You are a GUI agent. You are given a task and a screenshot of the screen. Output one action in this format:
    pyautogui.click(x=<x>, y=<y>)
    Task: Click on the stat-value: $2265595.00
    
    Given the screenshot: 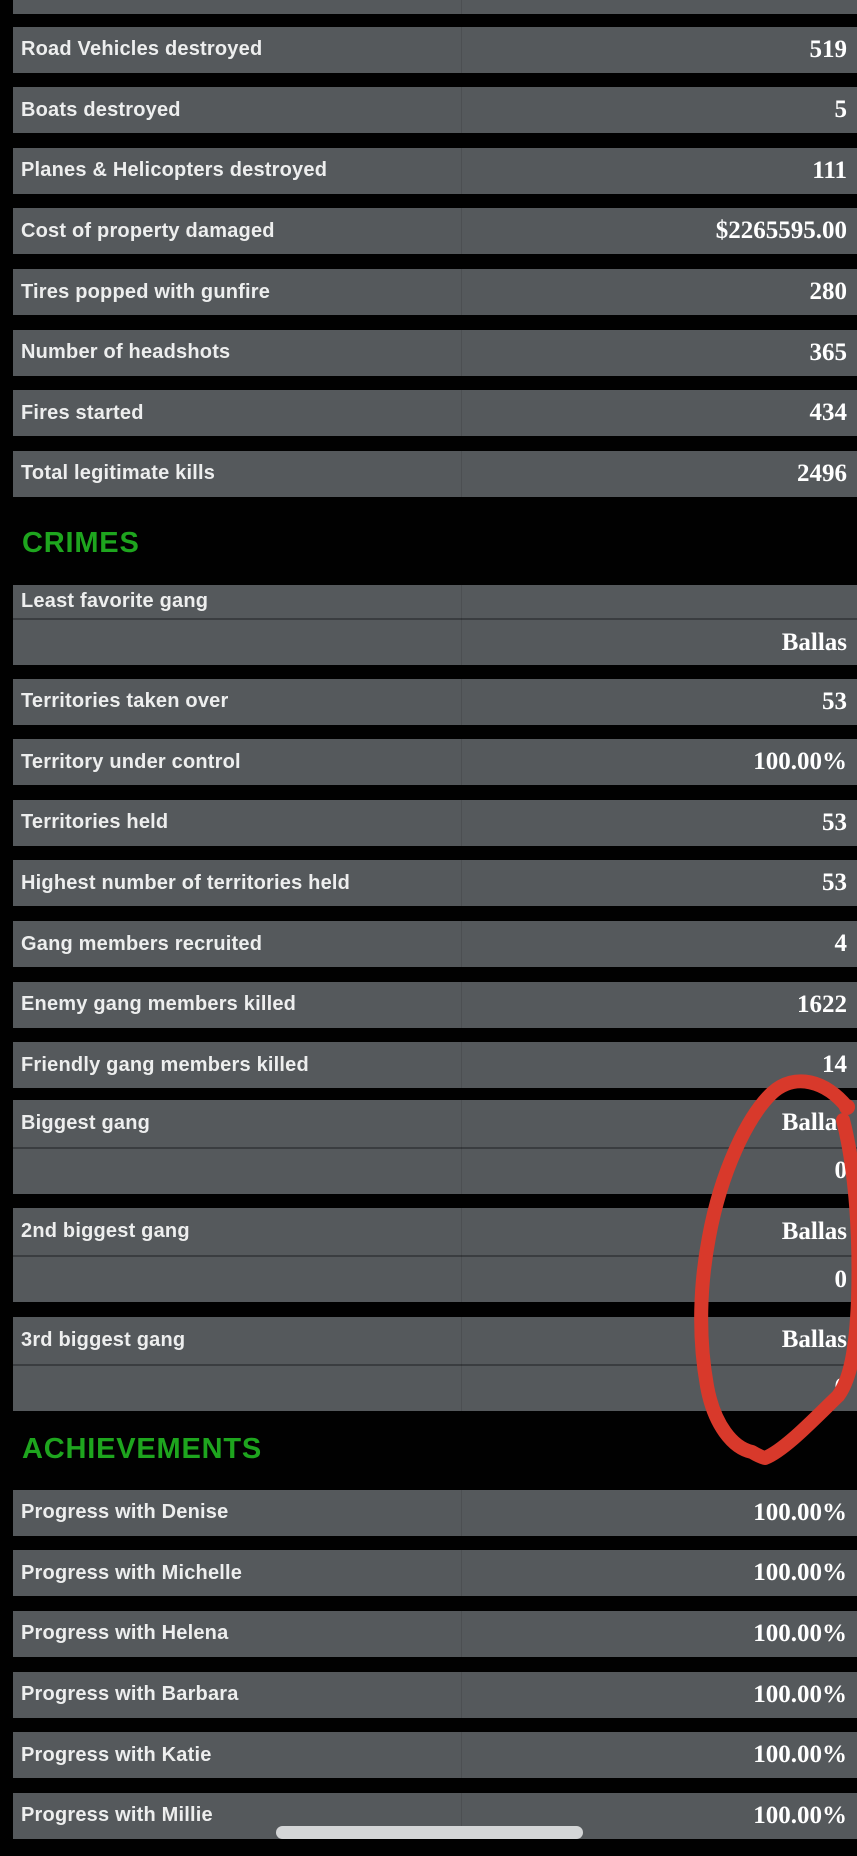 What is the action you would take?
    pyautogui.click(x=781, y=231)
    